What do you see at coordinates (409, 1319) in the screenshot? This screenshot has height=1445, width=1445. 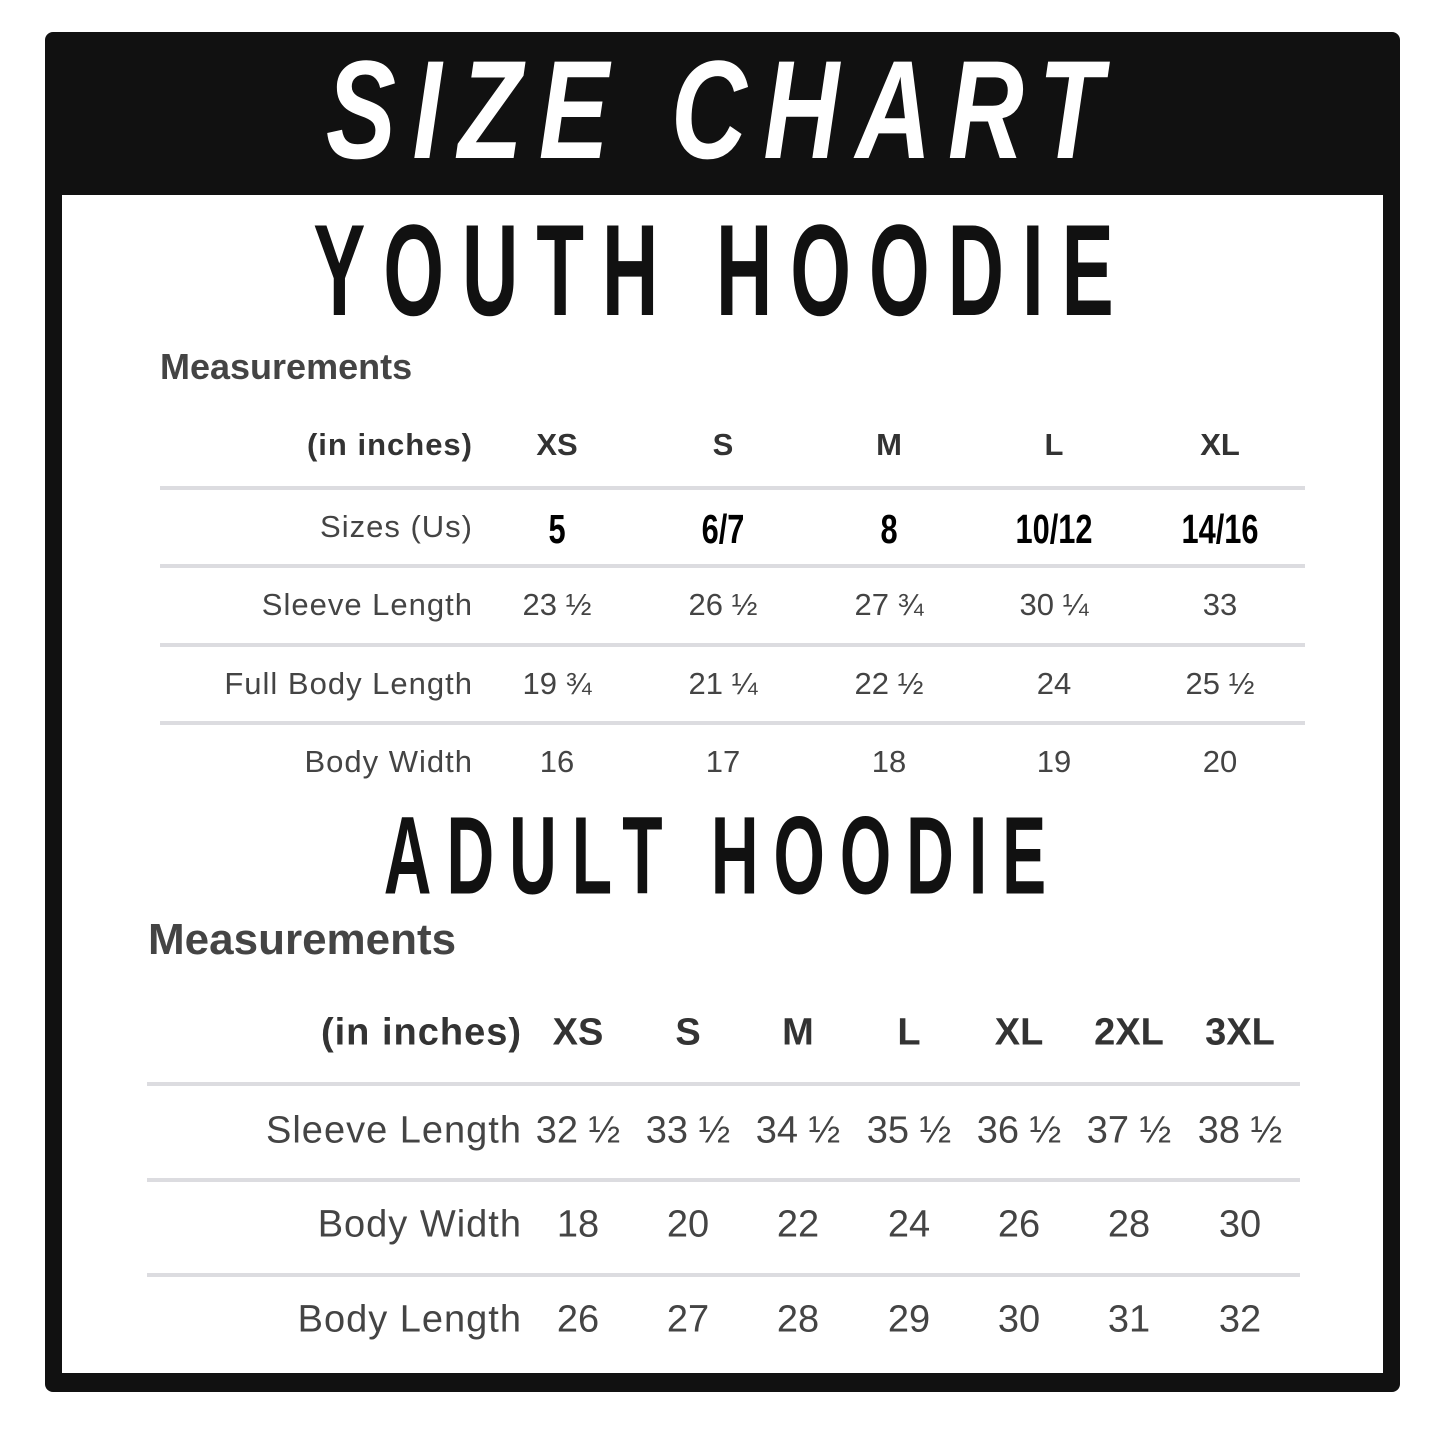 I see `row-label: Body Length` at bounding box center [409, 1319].